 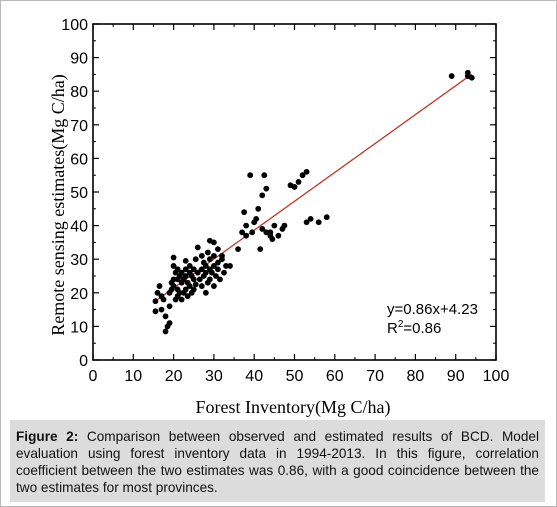 I want to click on x-tick-label: 40, so click(x=254, y=376).